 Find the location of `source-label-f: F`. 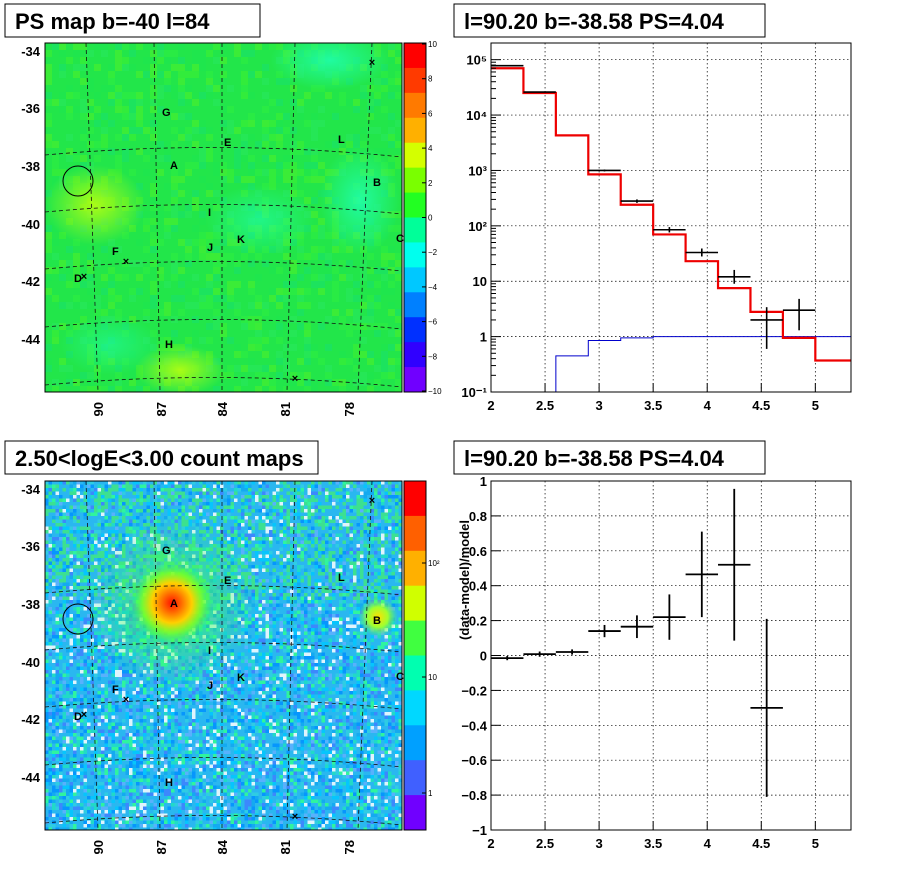

source-label-f: F is located at coordinates (115, 252).